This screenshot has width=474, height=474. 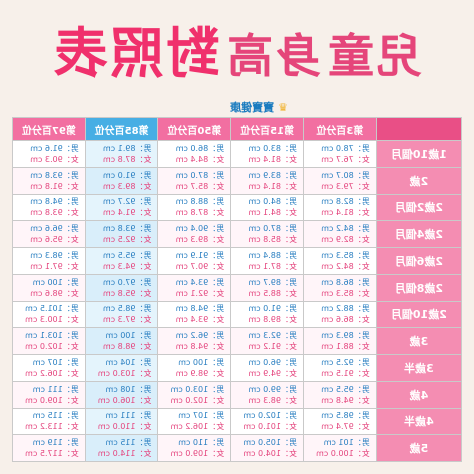 What do you see at coordinates (419, 154) in the screenshot?
I see `age-cell: 1歲10個月` at bounding box center [419, 154].